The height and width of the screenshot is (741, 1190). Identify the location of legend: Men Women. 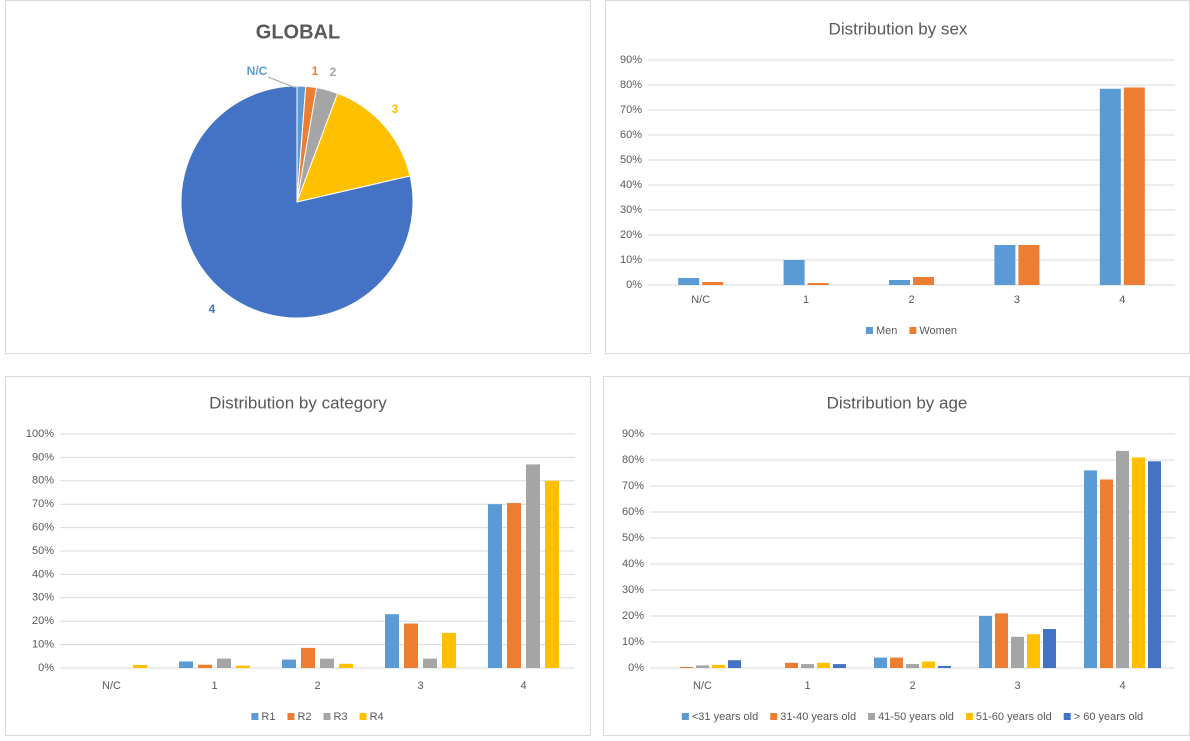
(911, 331).